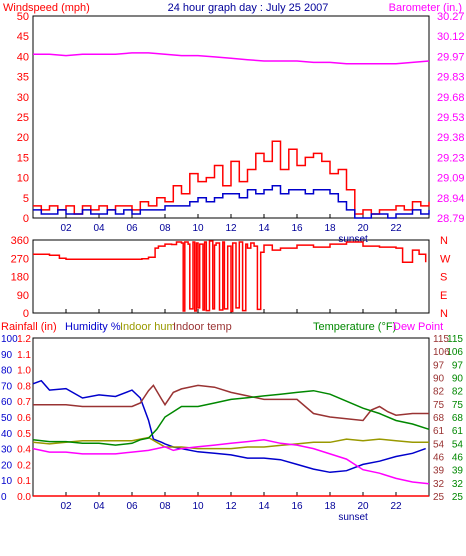  Describe the element at coordinates (439, 379) in the screenshot. I see `temp-tick-label-inner: 90` at that location.